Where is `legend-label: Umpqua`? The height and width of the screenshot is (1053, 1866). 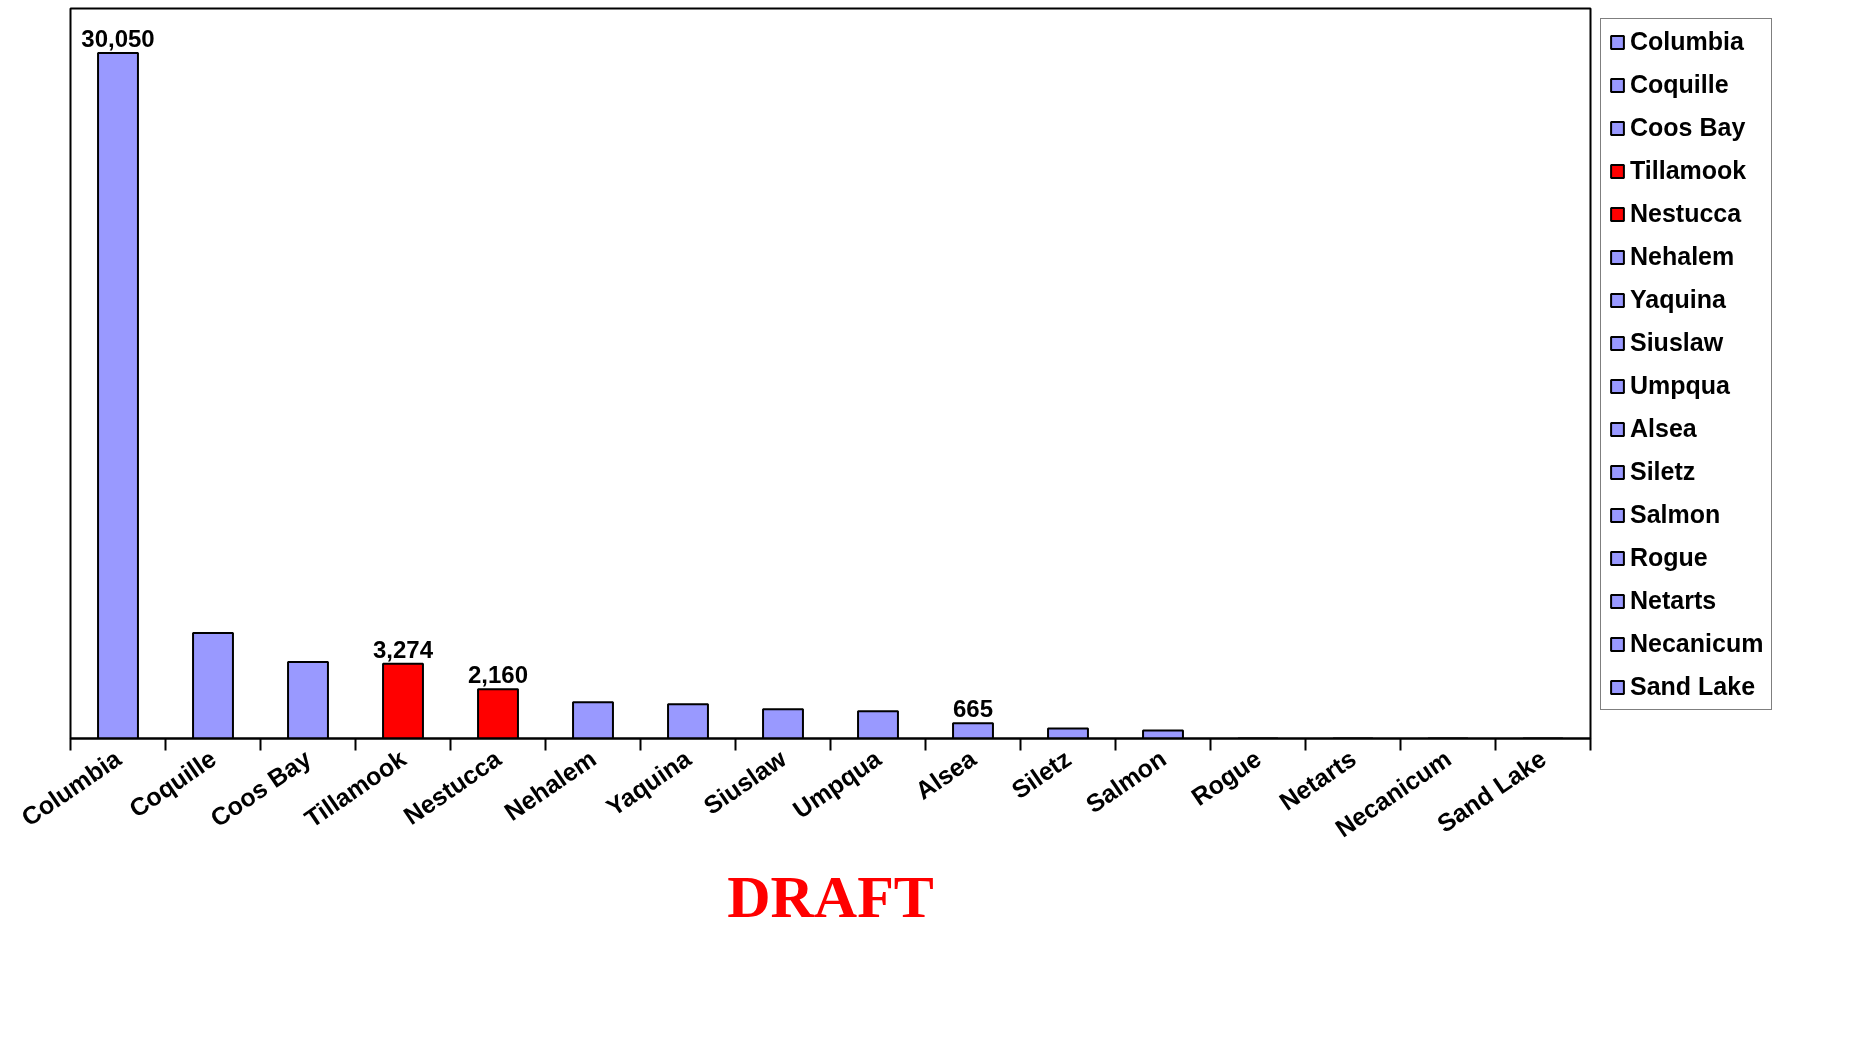 legend-label: Umpqua is located at coordinates (1680, 385).